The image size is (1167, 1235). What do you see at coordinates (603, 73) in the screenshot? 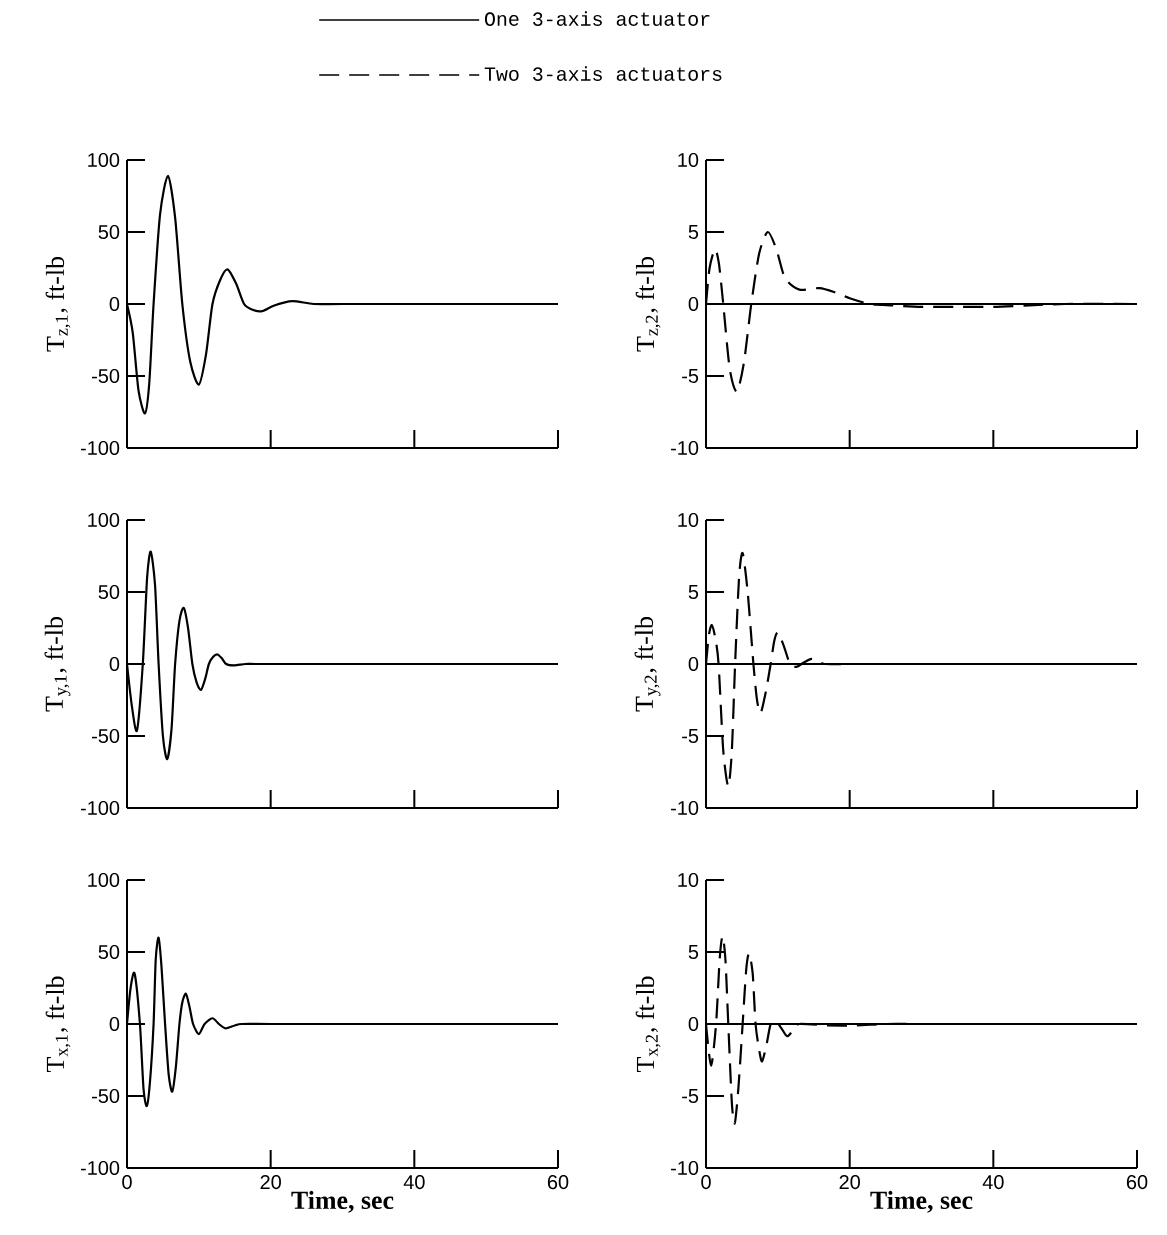
I see `text: Two 3-axis actuators` at bounding box center [603, 73].